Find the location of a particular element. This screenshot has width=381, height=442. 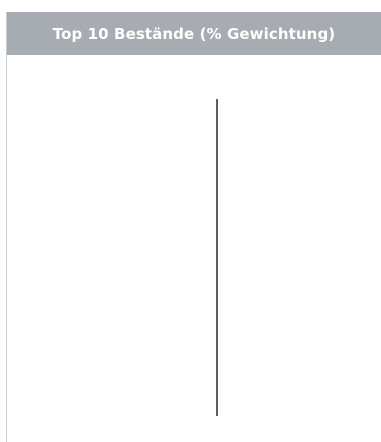

widget-header: Top 10 Bestände (% Gewichtung) is located at coordinates (194, 33).